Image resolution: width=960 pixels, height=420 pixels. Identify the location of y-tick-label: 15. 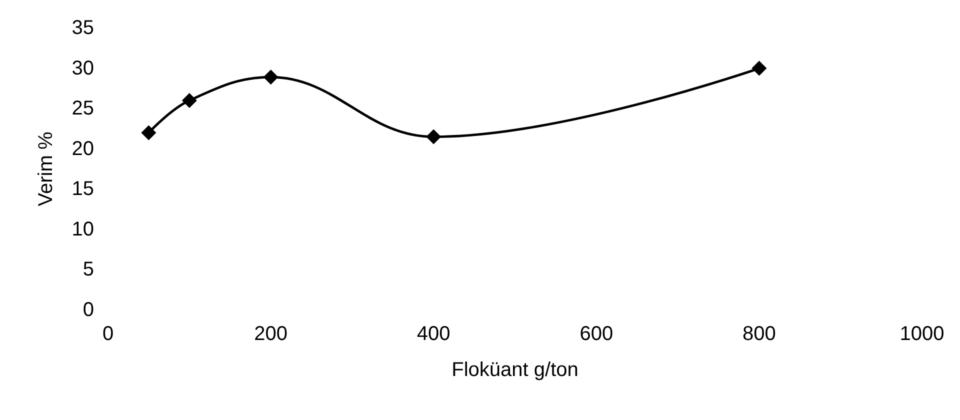
(83, 189).